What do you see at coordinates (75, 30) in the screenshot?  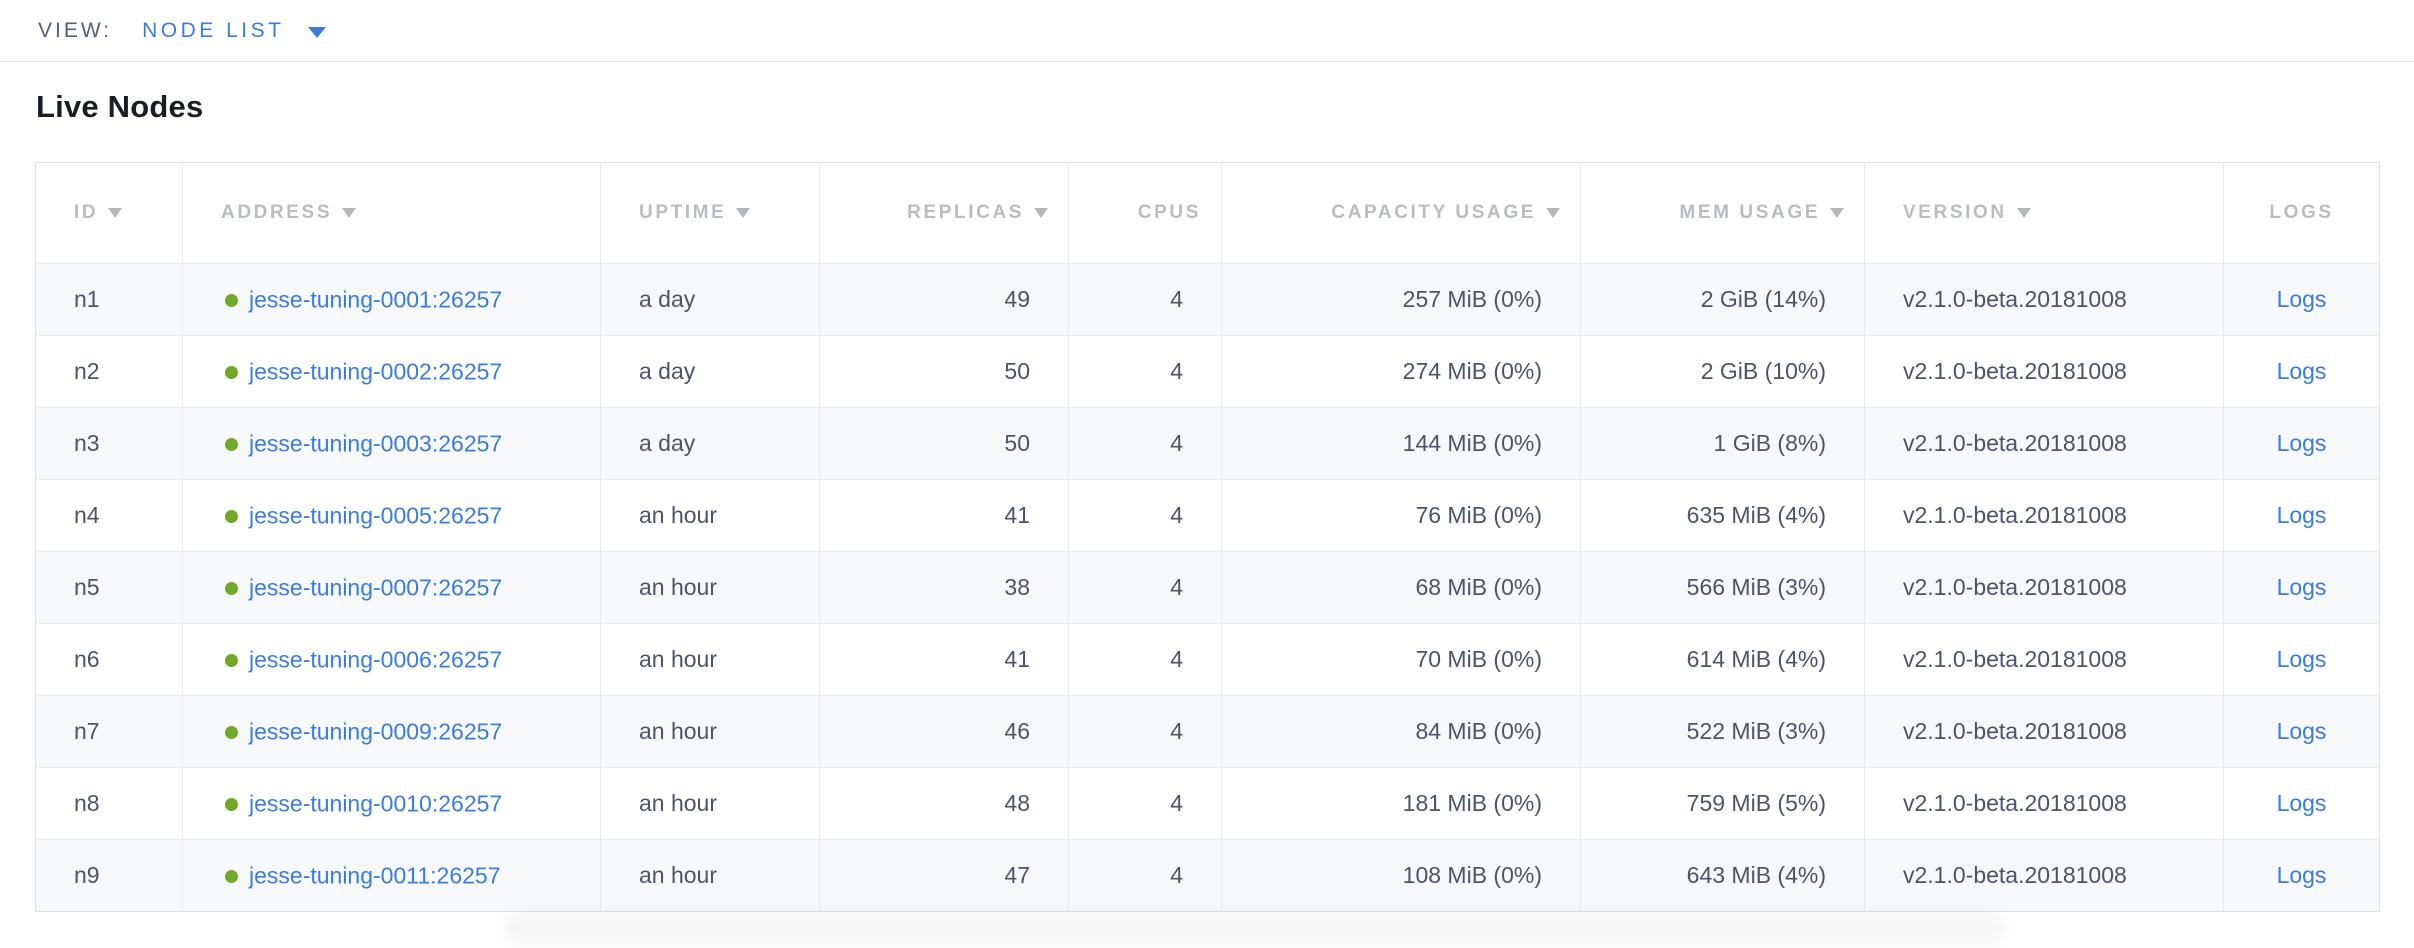 I see `view-label: VIEW:` at bounding box center [75, 30].